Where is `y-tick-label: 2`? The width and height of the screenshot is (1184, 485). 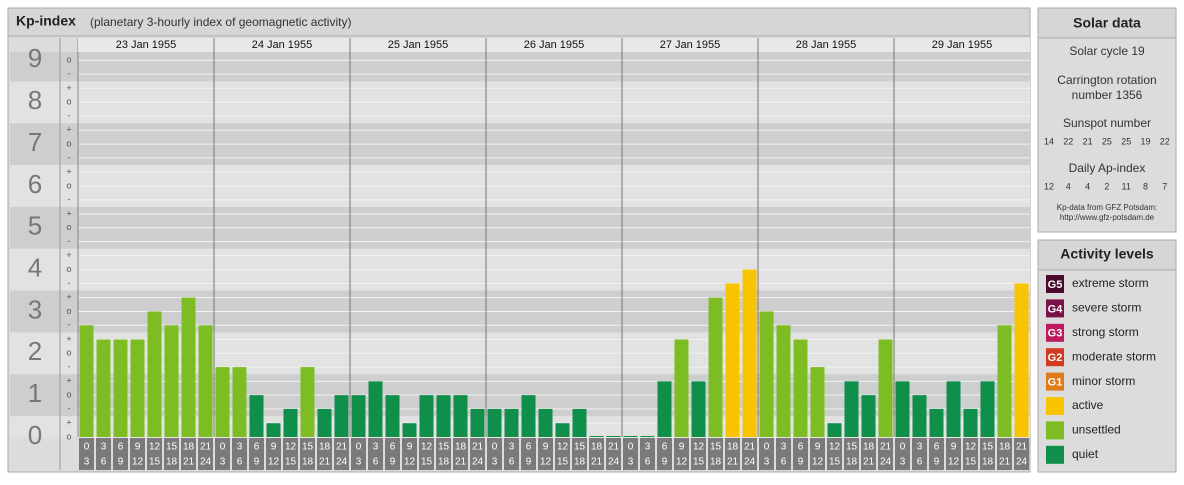 y-tick-label: 2 is located at coordinates (35, 351).